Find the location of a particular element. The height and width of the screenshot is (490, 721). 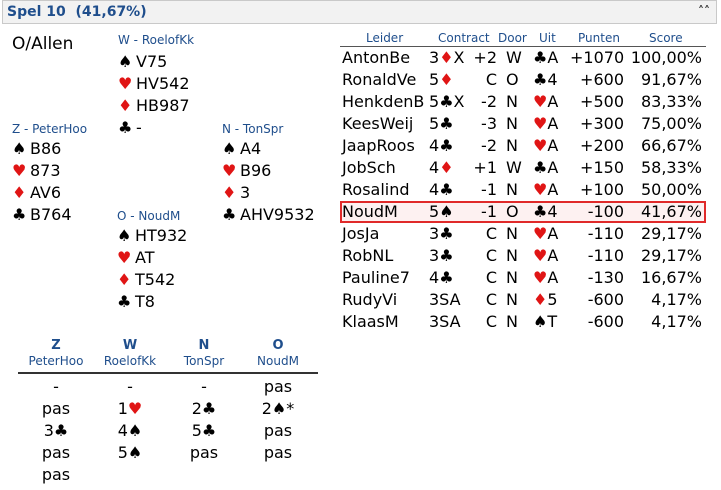

west-diamonds: HB987 is located at coordinates (163, 105).